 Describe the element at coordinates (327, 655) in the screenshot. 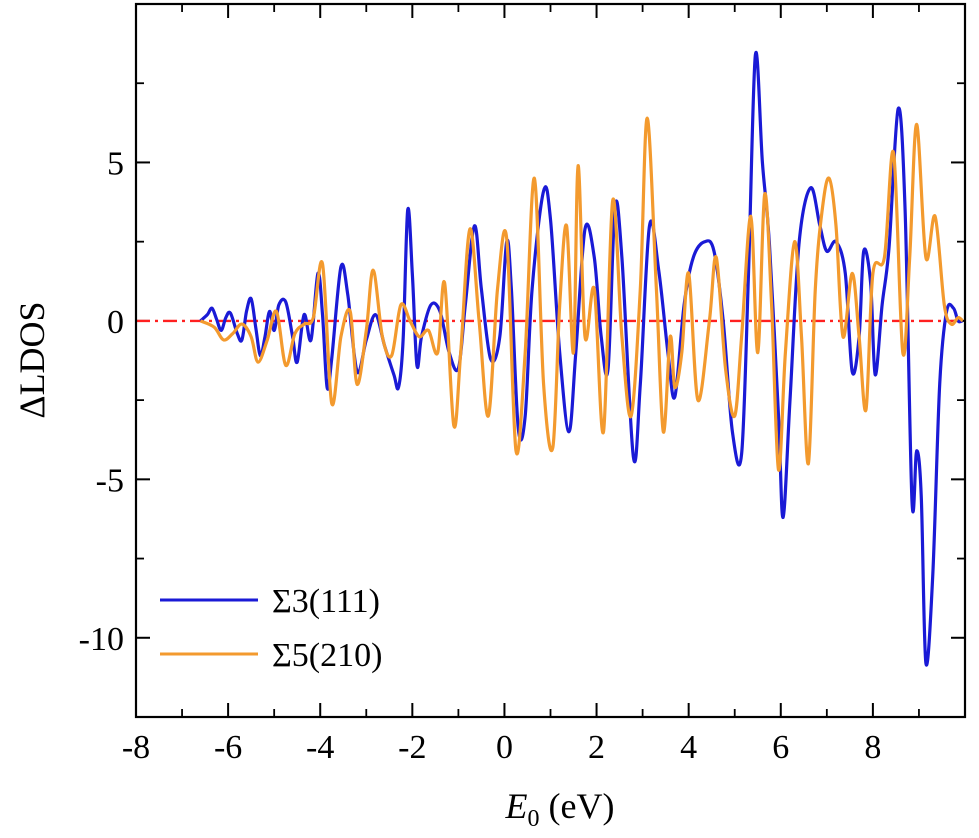

I see `legend-label-sigma5: Σ5(210)` at that location.